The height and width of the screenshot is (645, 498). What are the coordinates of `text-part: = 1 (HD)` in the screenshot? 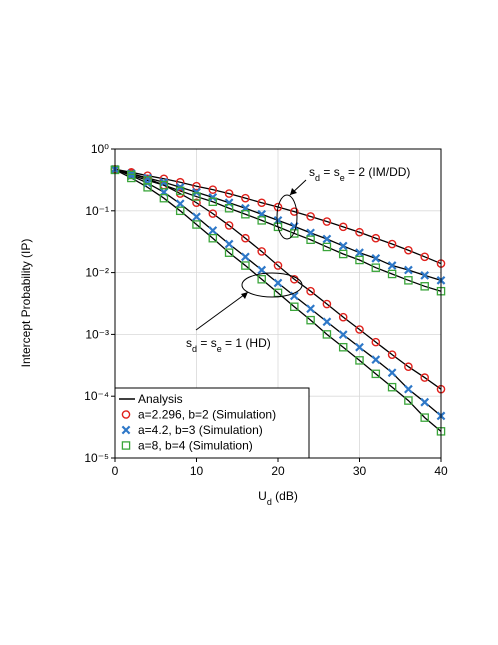 It's located at (246, 343).